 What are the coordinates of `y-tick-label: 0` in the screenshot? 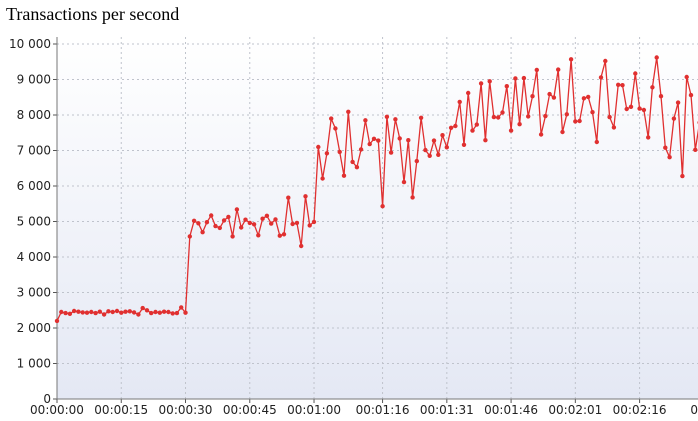 It's located at (47, 399).